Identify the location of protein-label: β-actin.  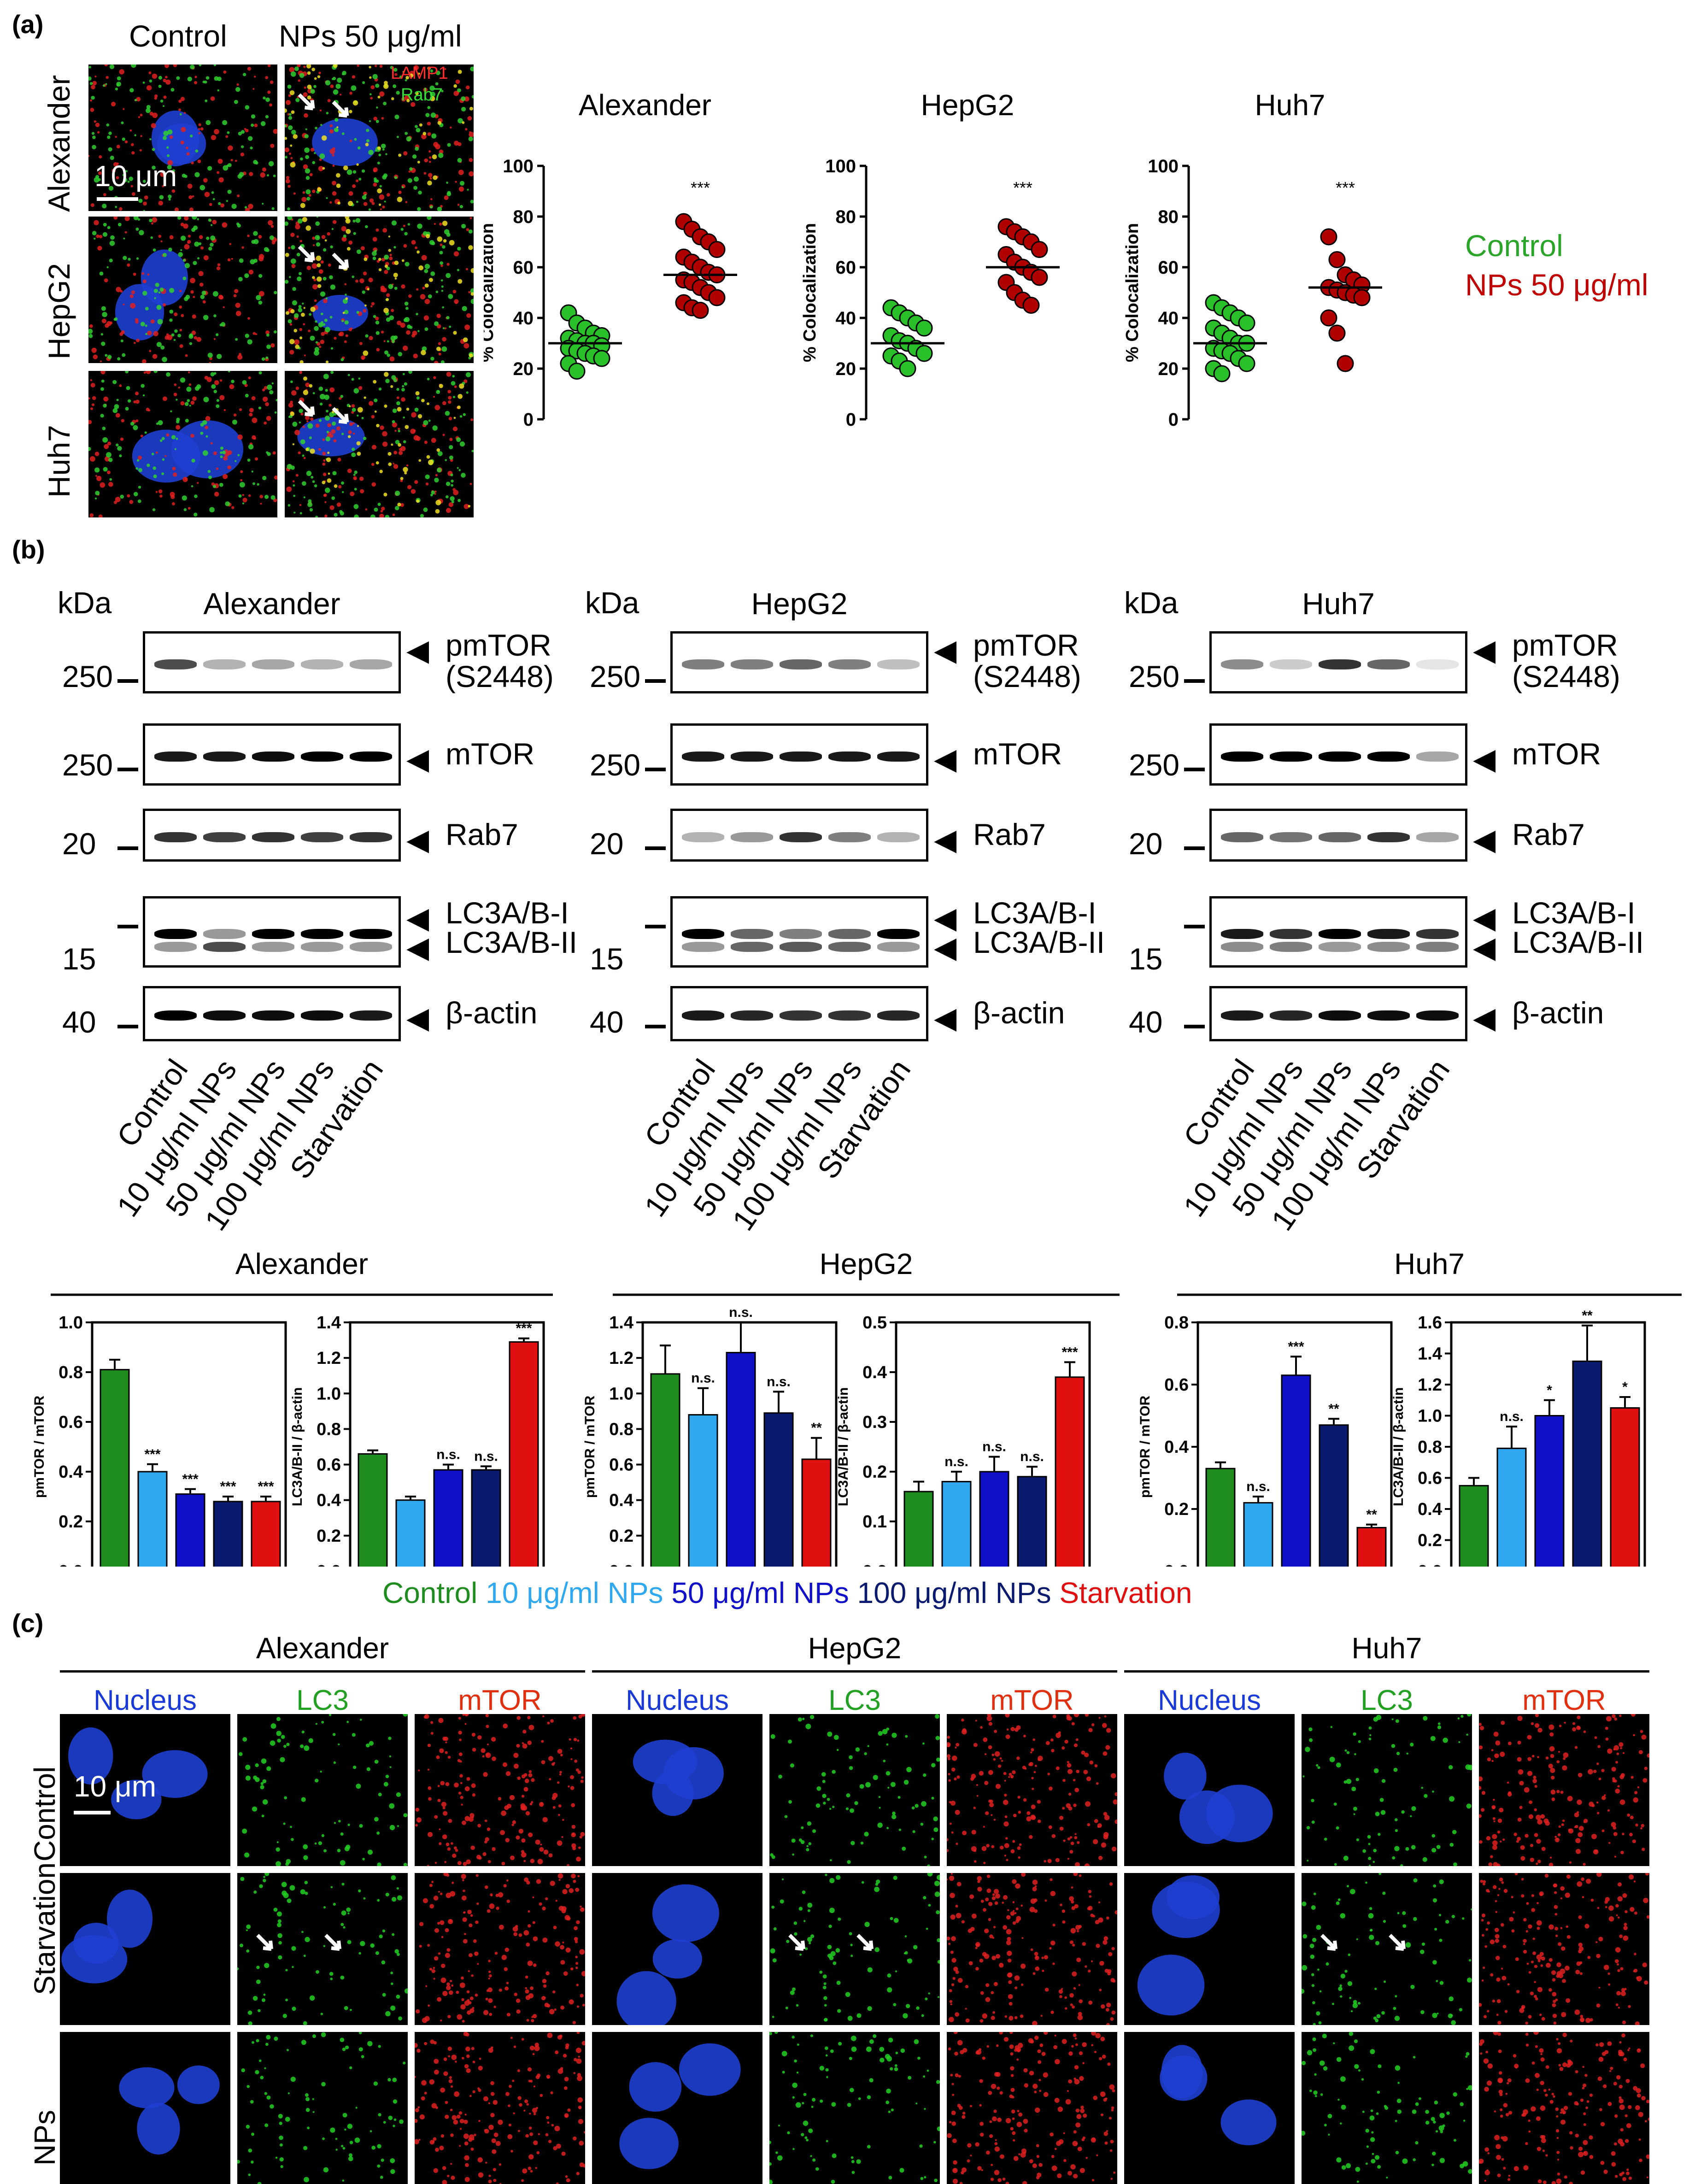
(492, 1012).